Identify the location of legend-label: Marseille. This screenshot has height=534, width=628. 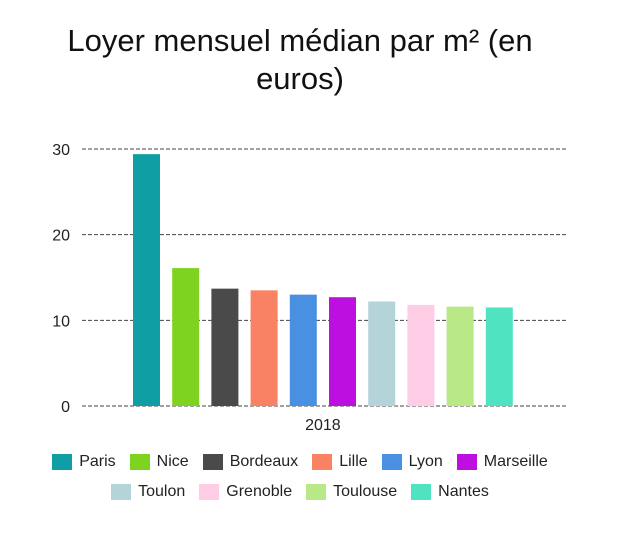
(515, 461).